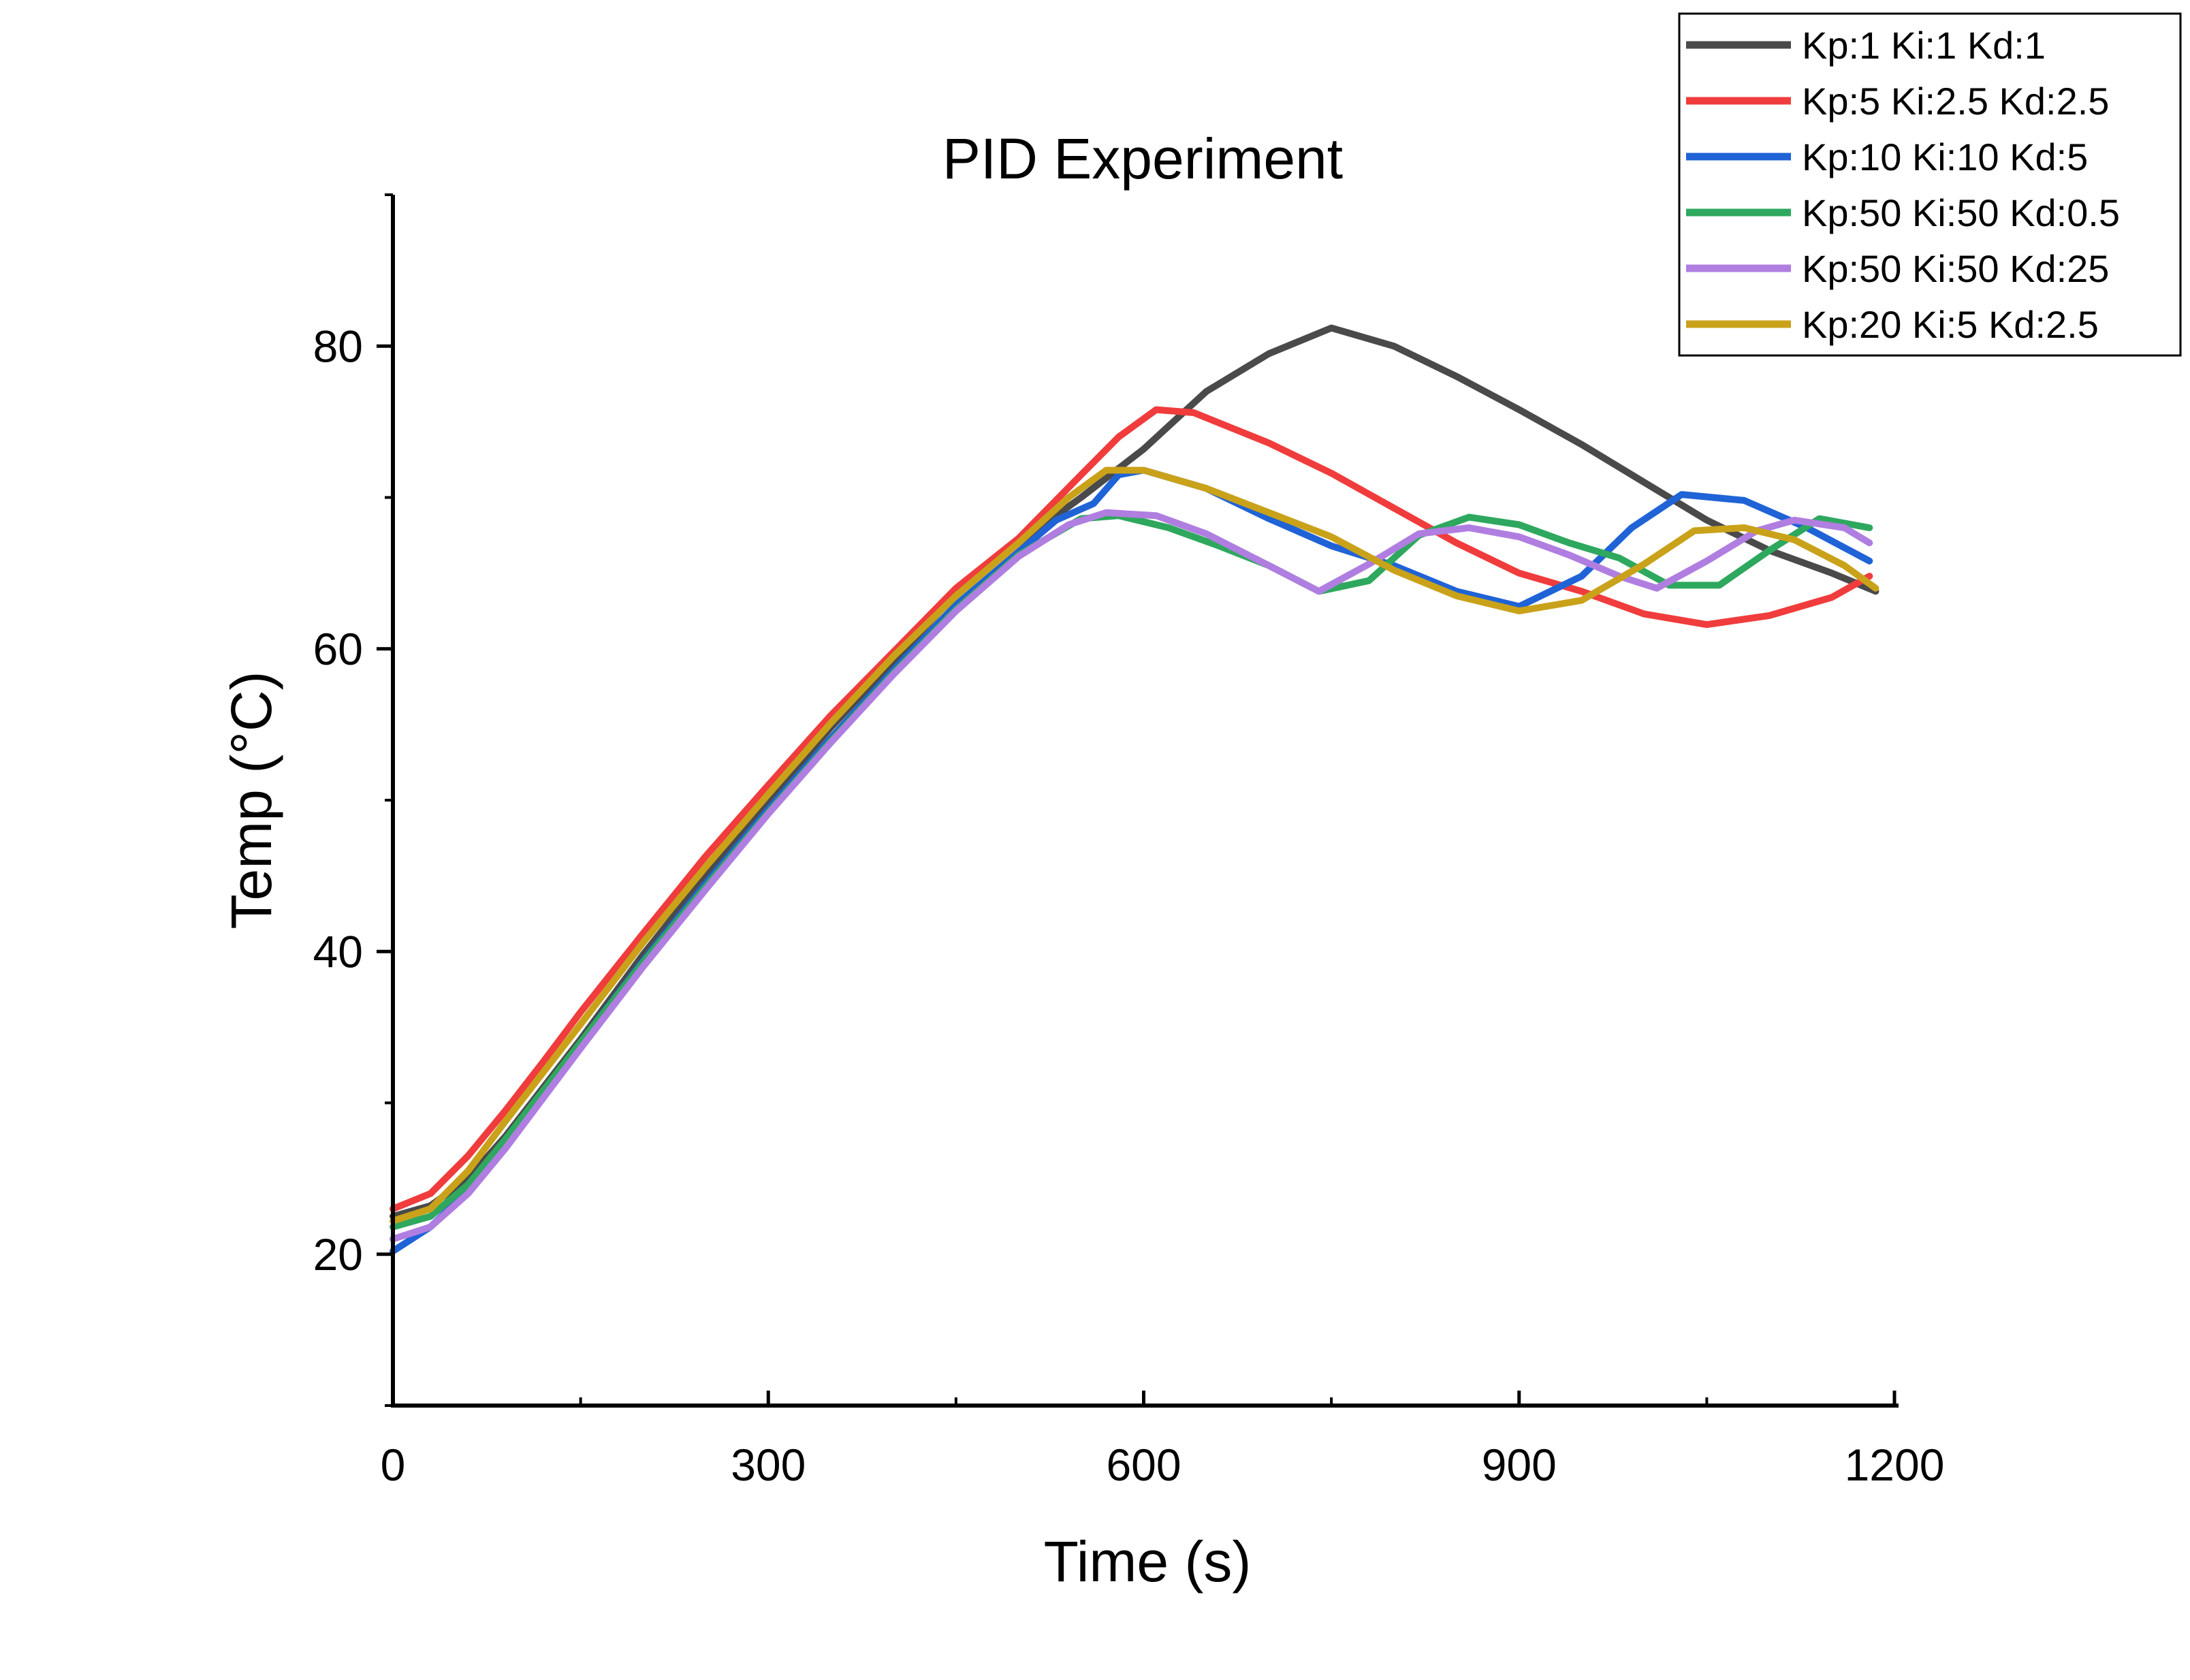 The image size is (2190, 1680). What do you see at coordinates (338, 649) in the screenshot?
I see `y-tick-label: 60` at bounding box center [338, 649].